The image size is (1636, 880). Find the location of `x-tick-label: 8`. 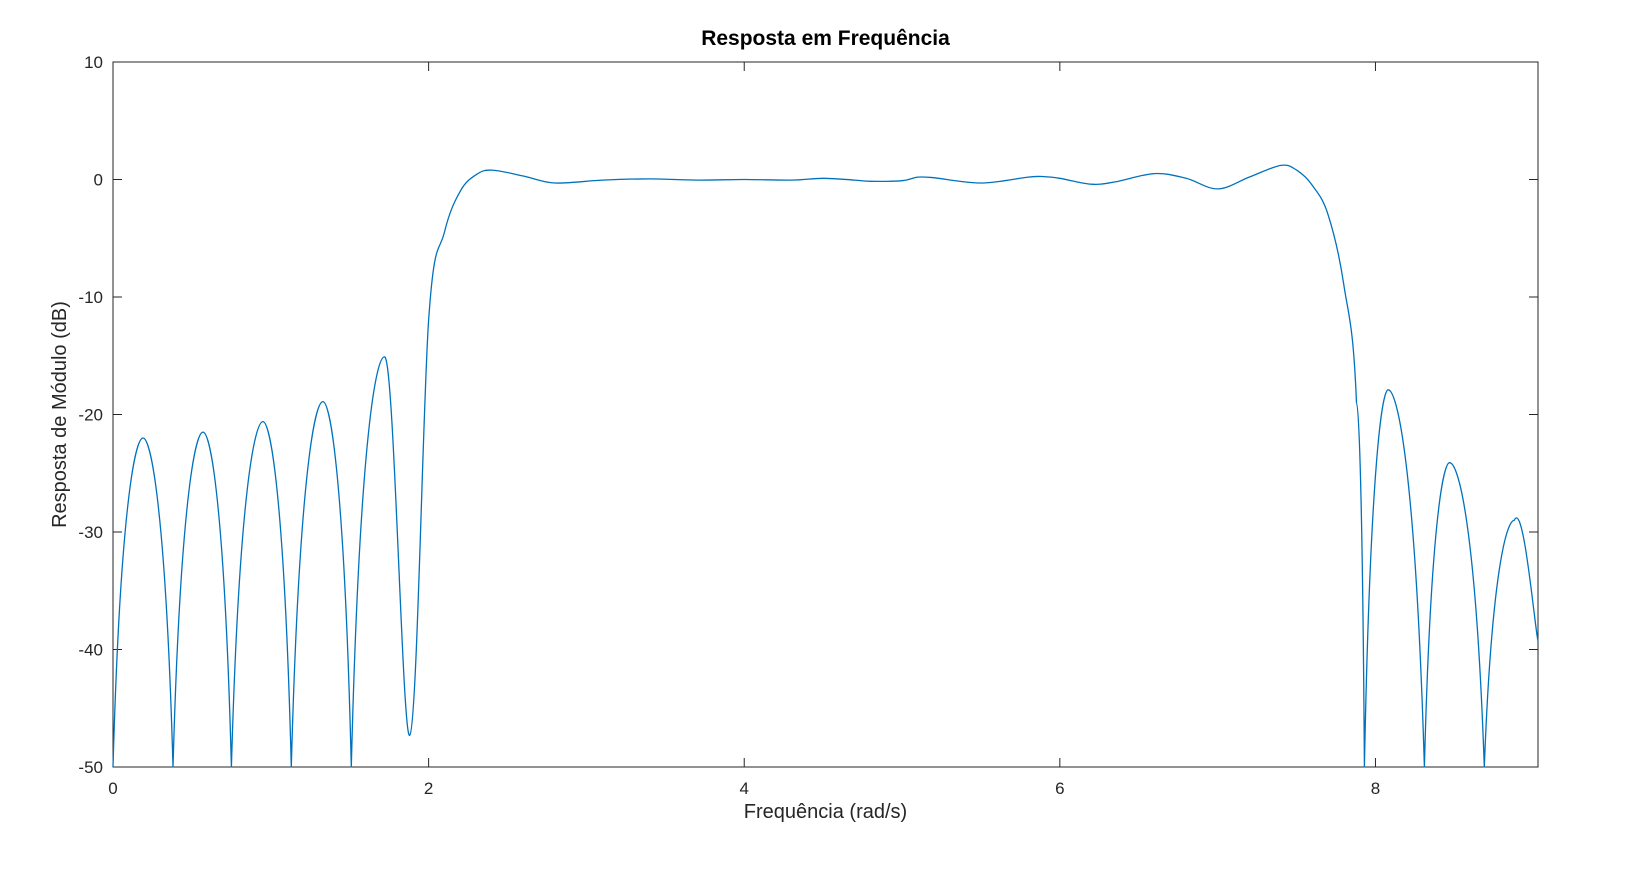

x-tick-label: 8 is located at coordinates (1375, 788).